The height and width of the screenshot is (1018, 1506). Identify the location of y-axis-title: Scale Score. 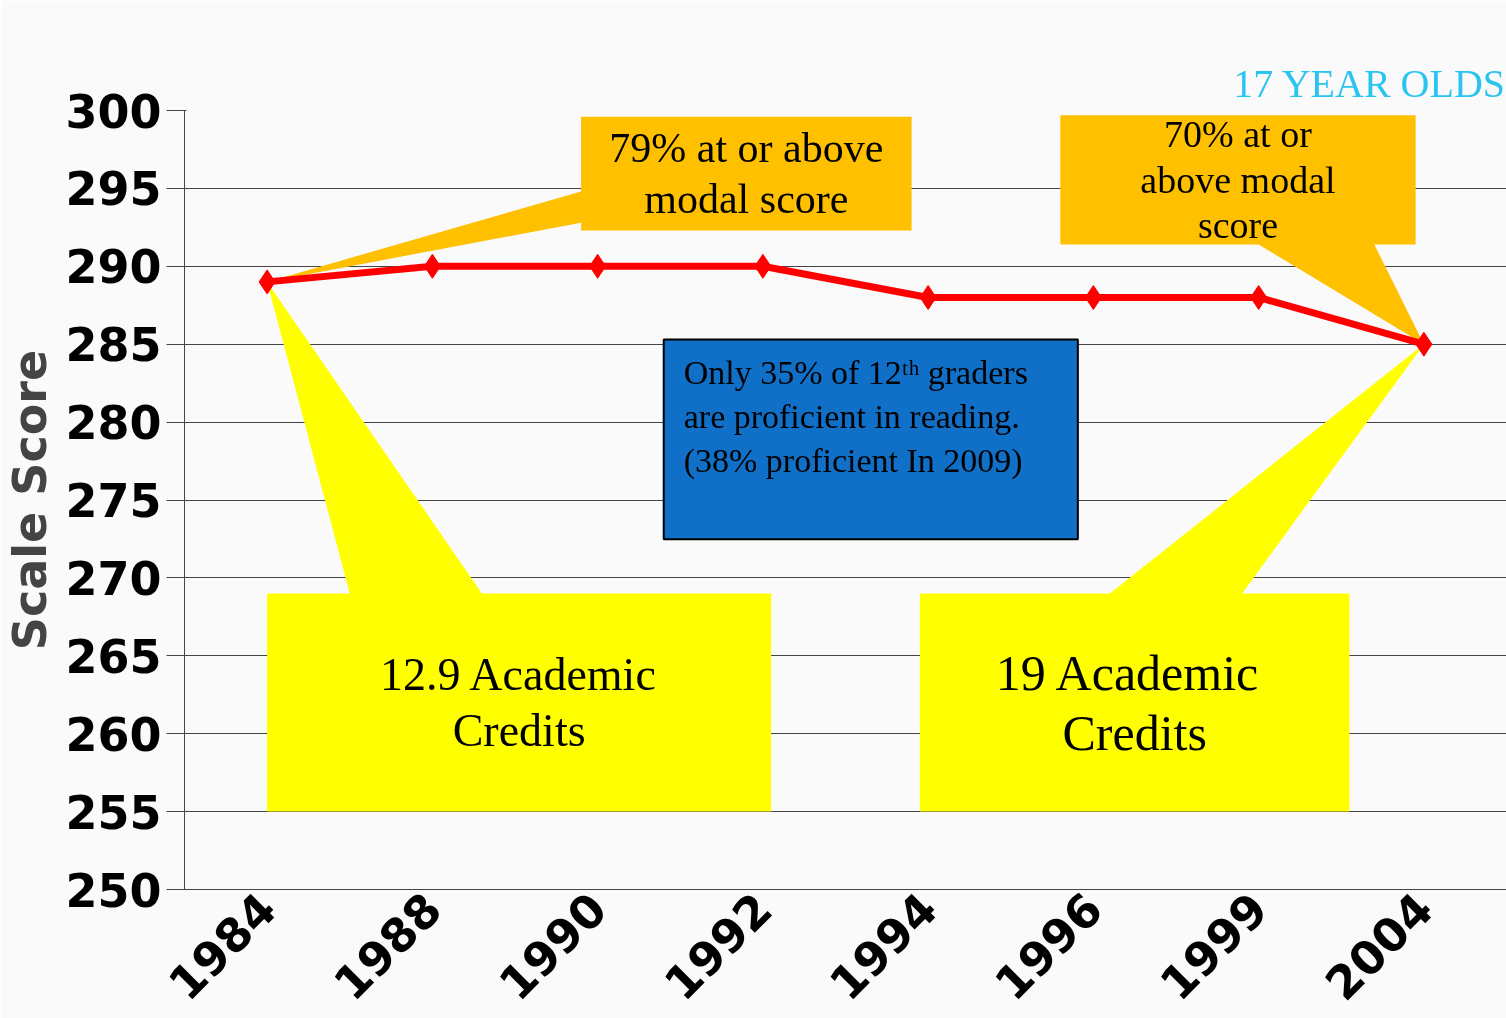
(30, 500).